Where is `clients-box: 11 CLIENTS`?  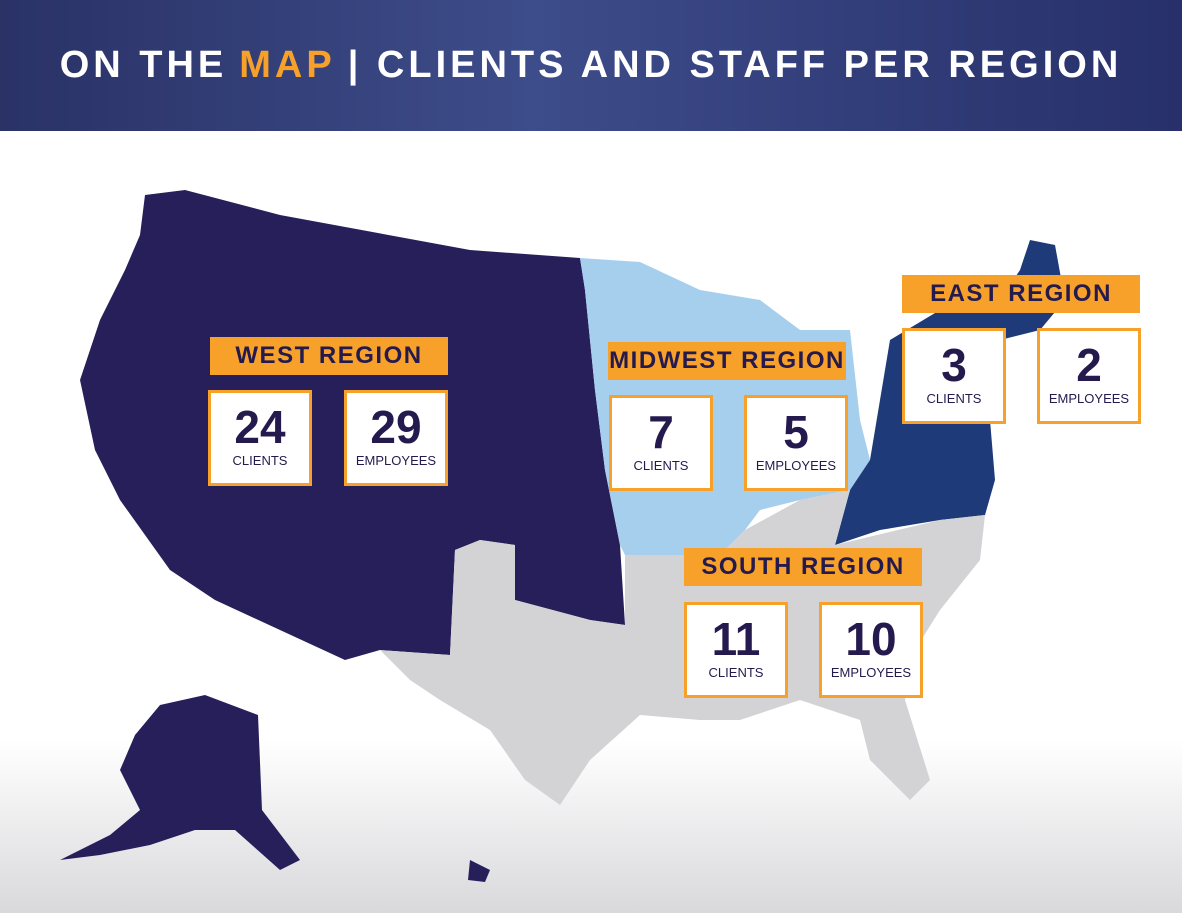
clients-box: 11 CLIENTS is located at coordinates (736, 650).